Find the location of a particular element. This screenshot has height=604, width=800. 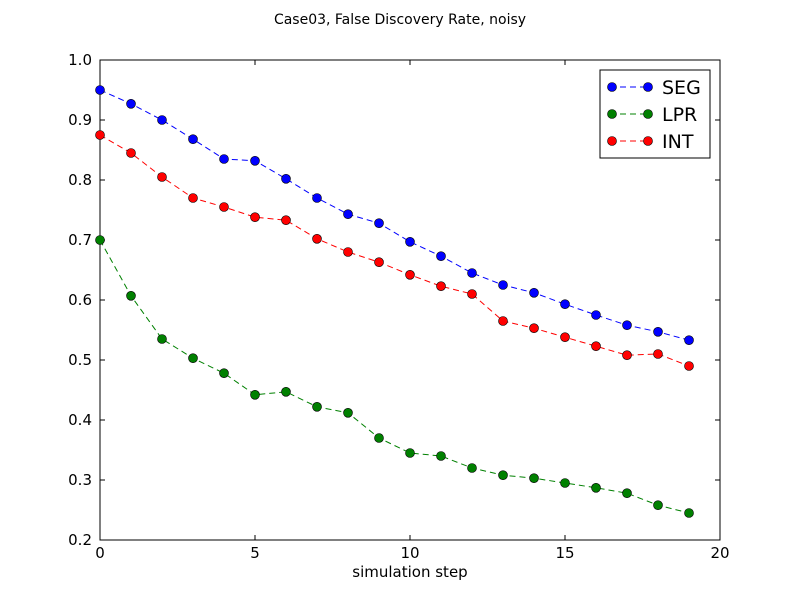

legend-entry-lpr: LPR is located at coordinates (652, 115).